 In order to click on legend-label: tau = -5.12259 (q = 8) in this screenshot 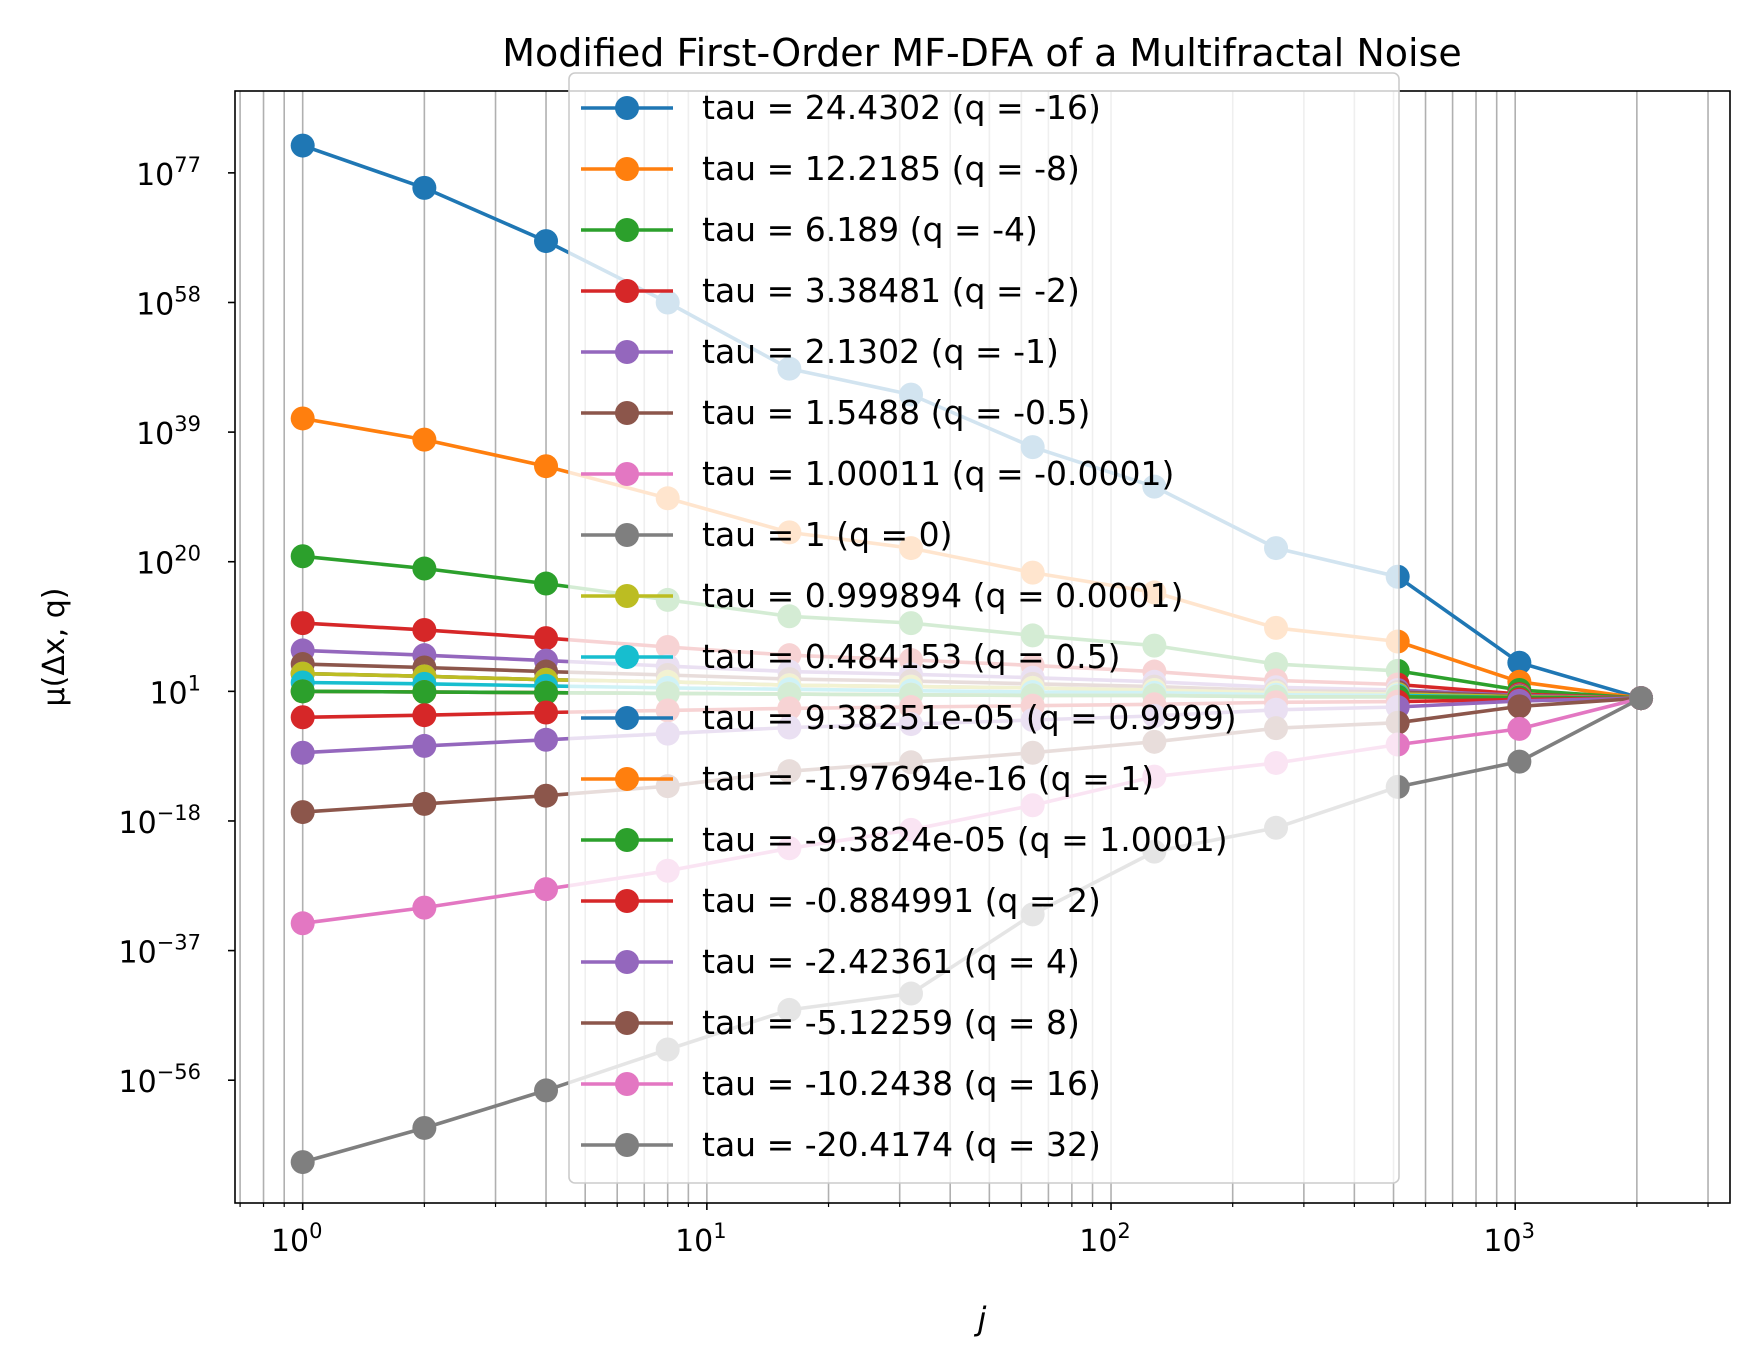, I will do `click(891, 1022)`.